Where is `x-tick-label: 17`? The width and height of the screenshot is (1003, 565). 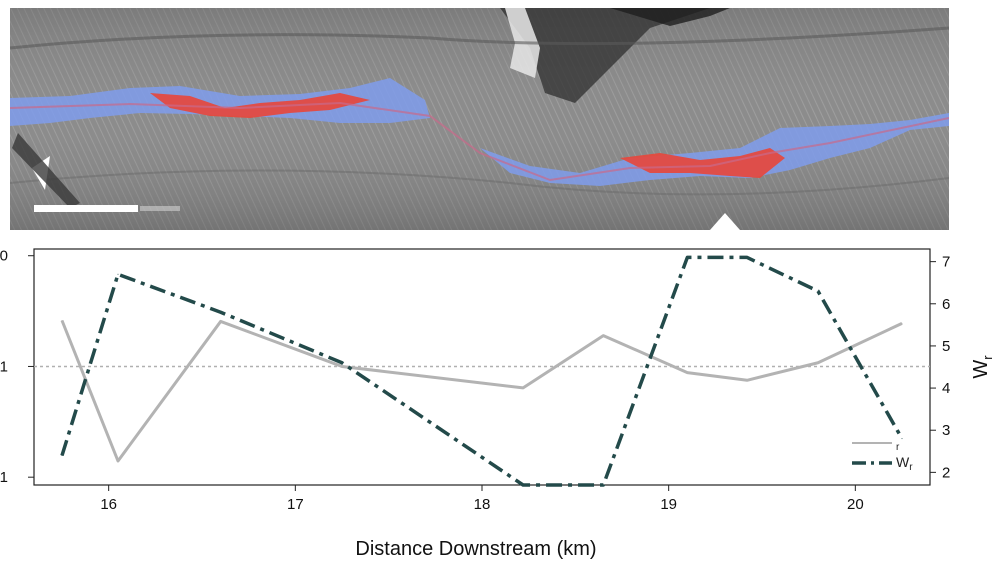
x-tick-label: 17 is located at coordinates (295, 504).